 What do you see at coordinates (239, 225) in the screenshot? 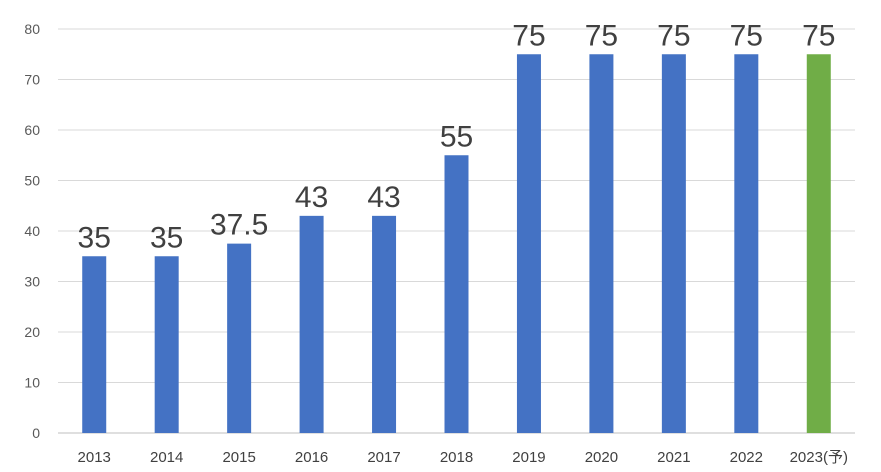
I see `data-label: 37.5` at bounding box center [239, 225].